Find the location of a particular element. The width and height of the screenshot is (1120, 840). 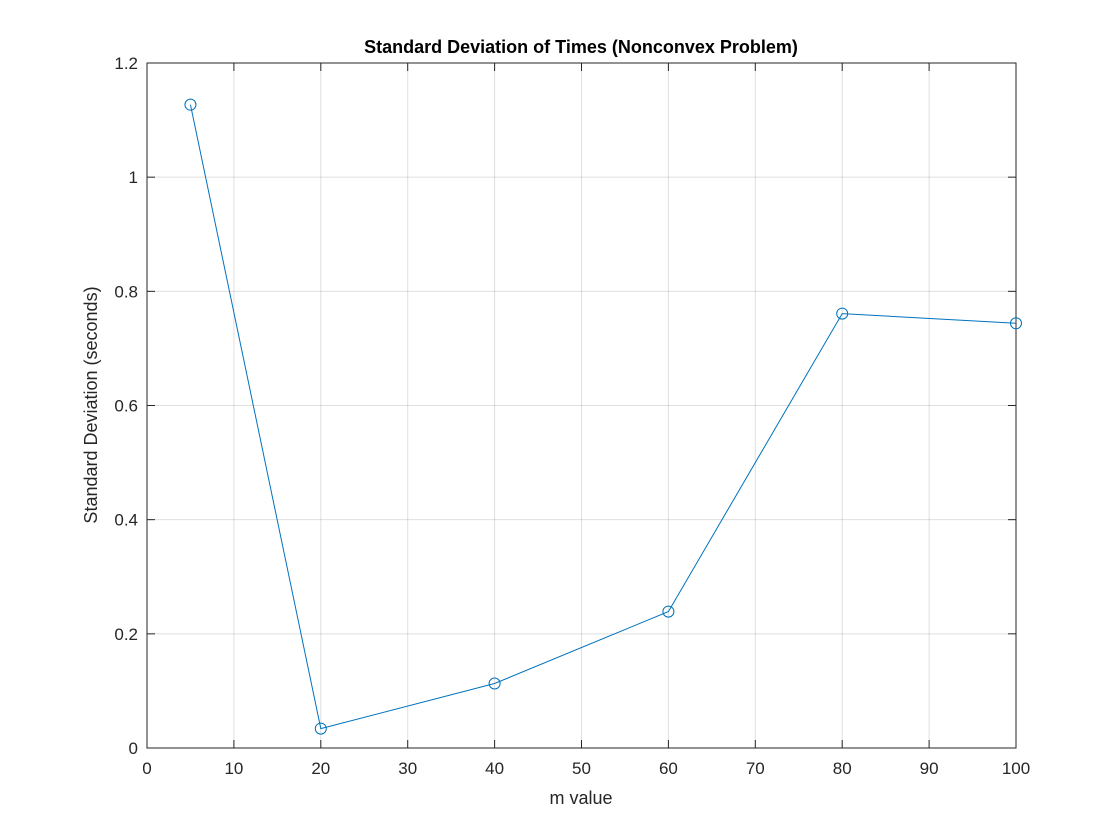

y-tick-label: 0.6 is located at coordinates (126, 406).